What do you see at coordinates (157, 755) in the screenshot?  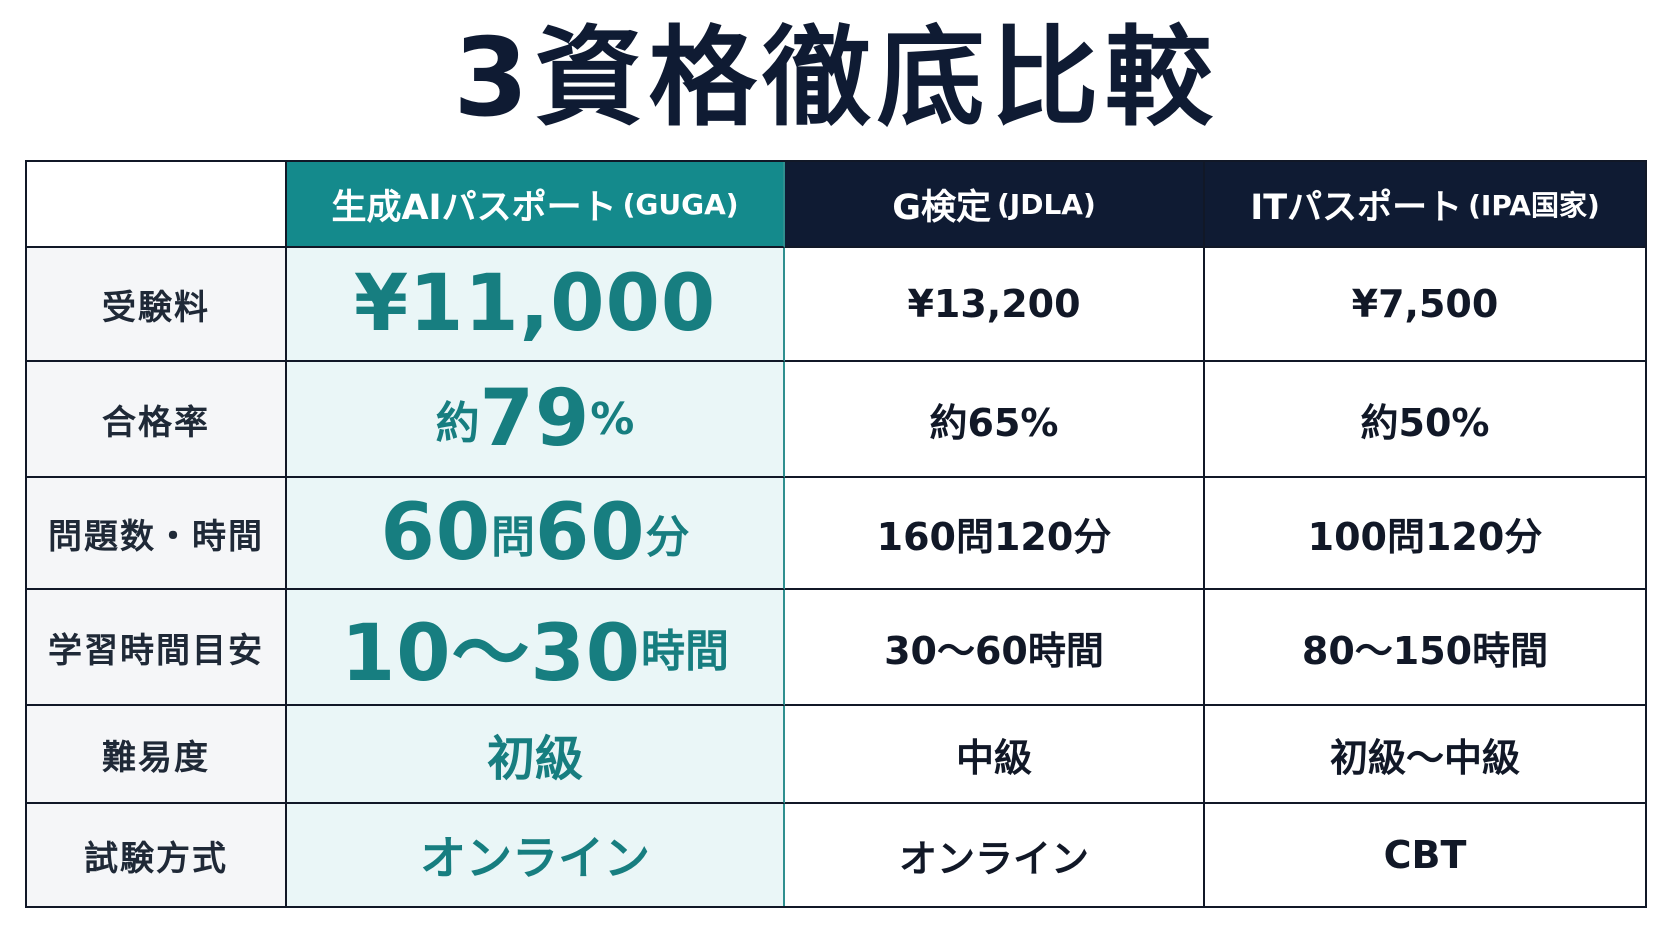 I see `row-label-difficulty: 難易度` at bounding box center [157, 755].